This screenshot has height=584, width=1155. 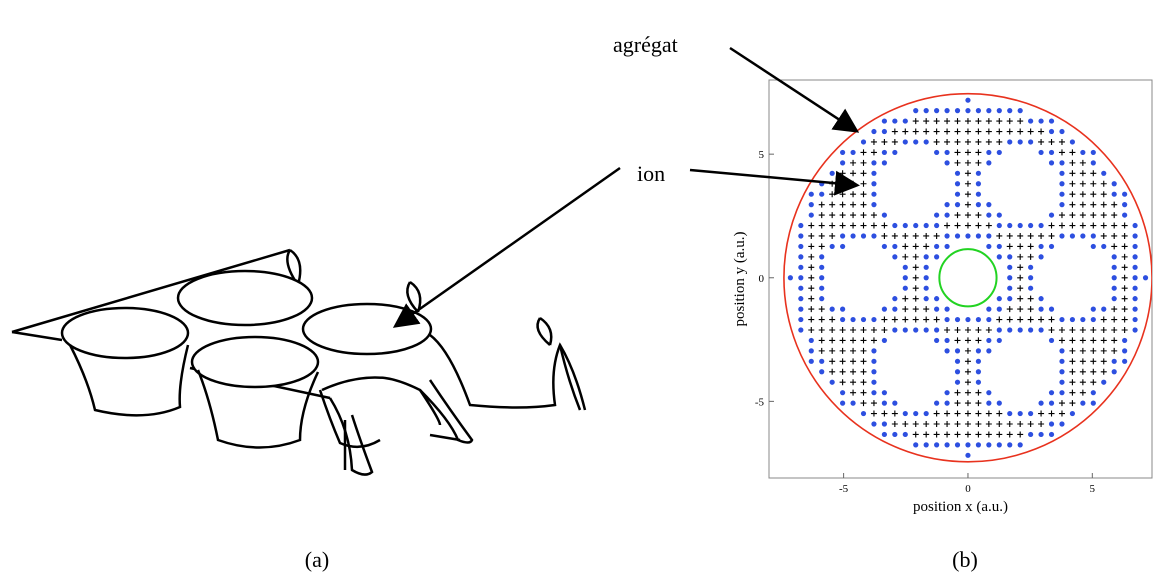 I want to click on y-tick-label: 5, so click(x=762, y=155).